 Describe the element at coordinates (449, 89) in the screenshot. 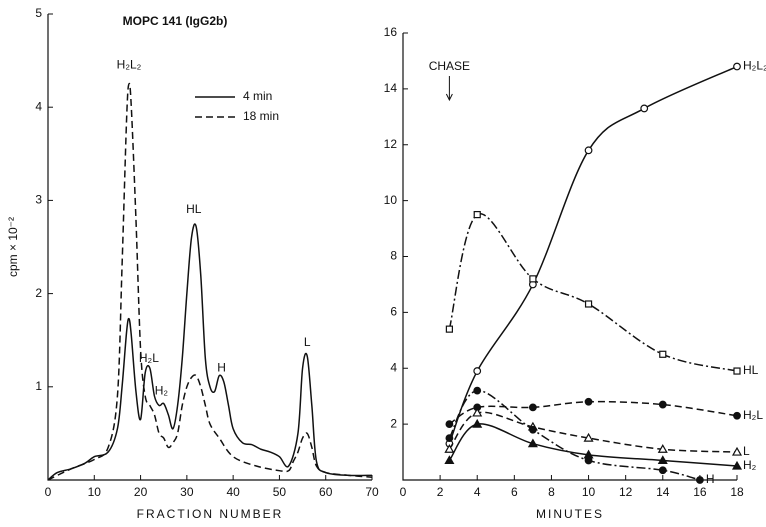

I see `annotation-arrow` at that location.